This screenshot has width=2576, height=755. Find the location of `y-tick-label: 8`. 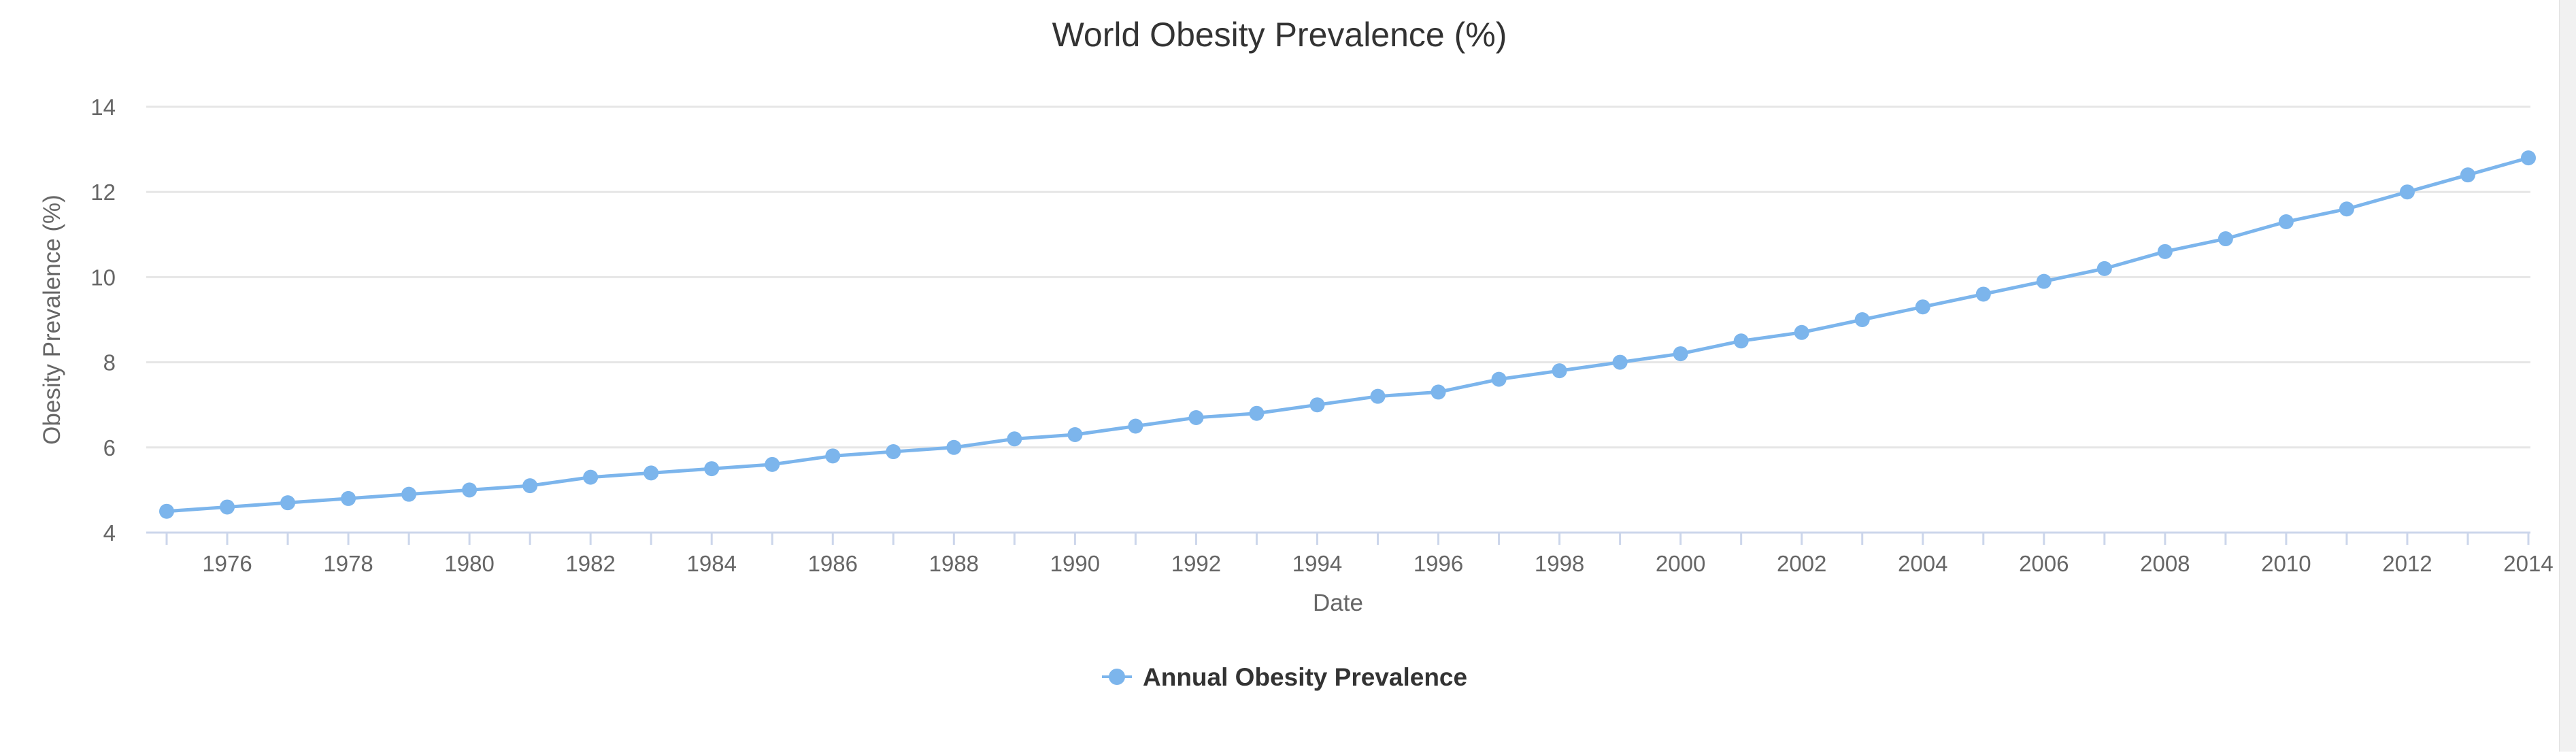

y-tick-label: 8 is located at coordinates (109, 362).